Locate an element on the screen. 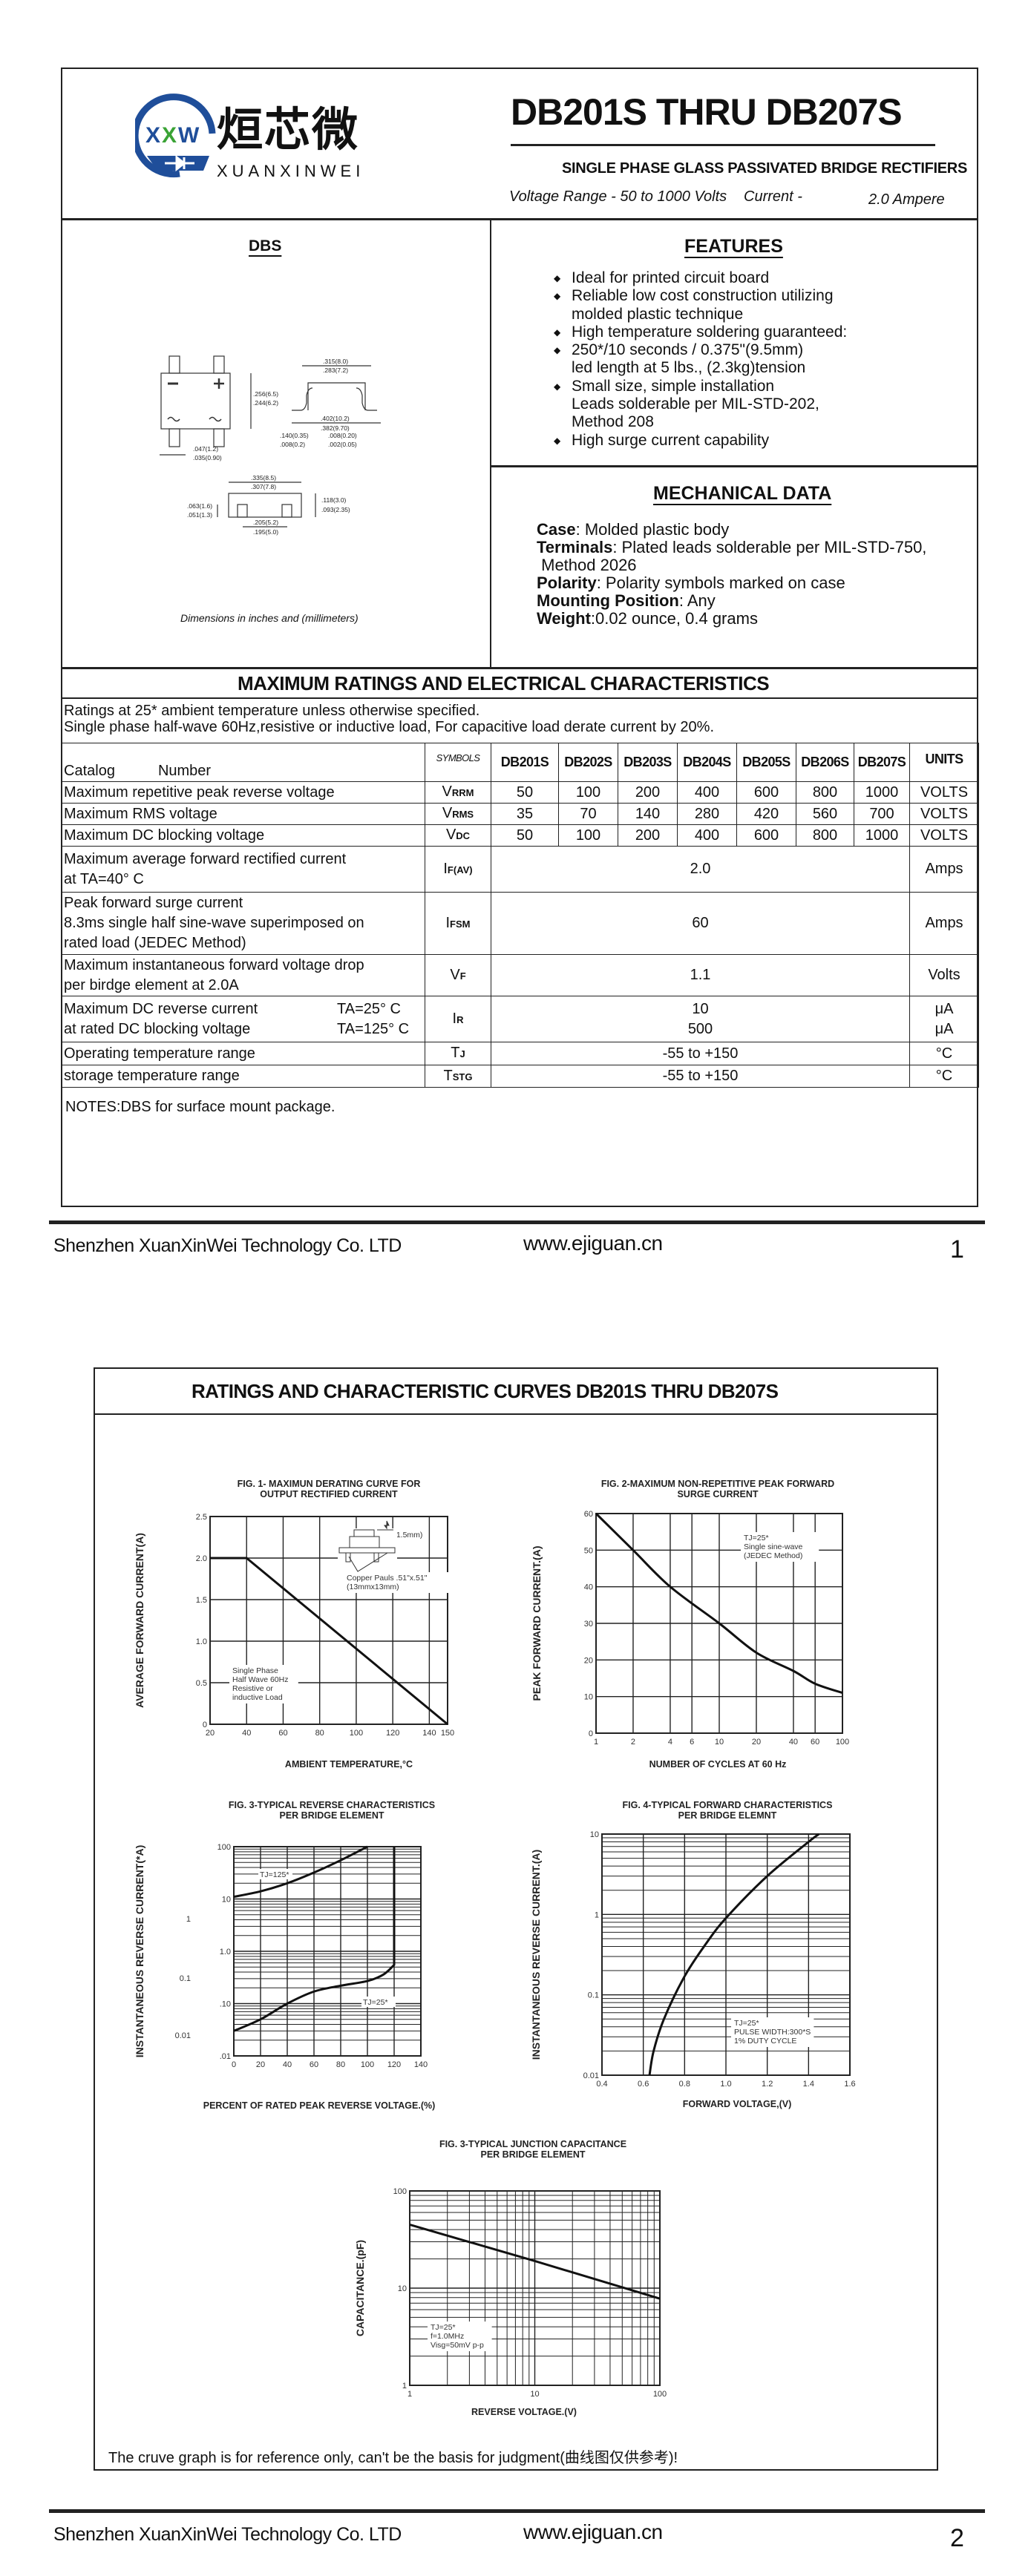 This screenshot has width=1031, height=2576. parameter-line: at TA=40° C is located at coordinates (243, 880).